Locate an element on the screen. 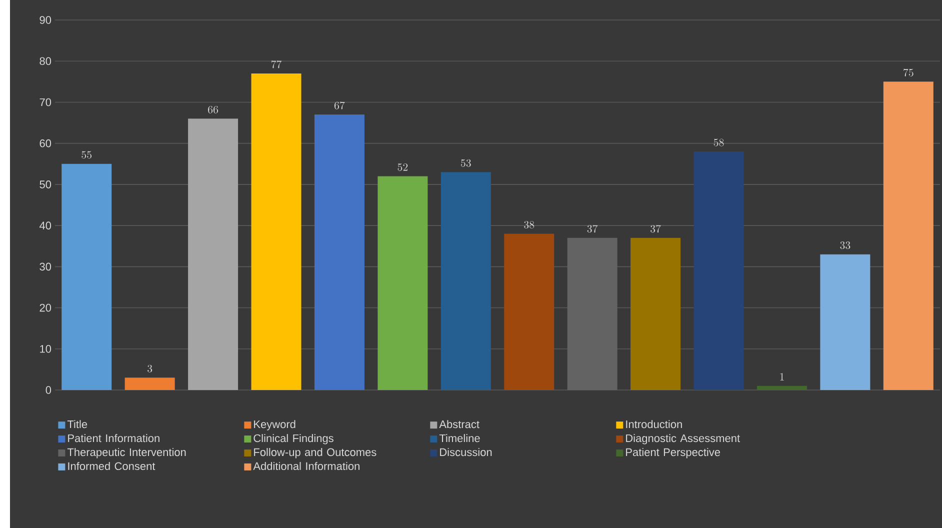 This screenshot has height=528, width=942. data-label: 55 is located at coordinates (87, 155).